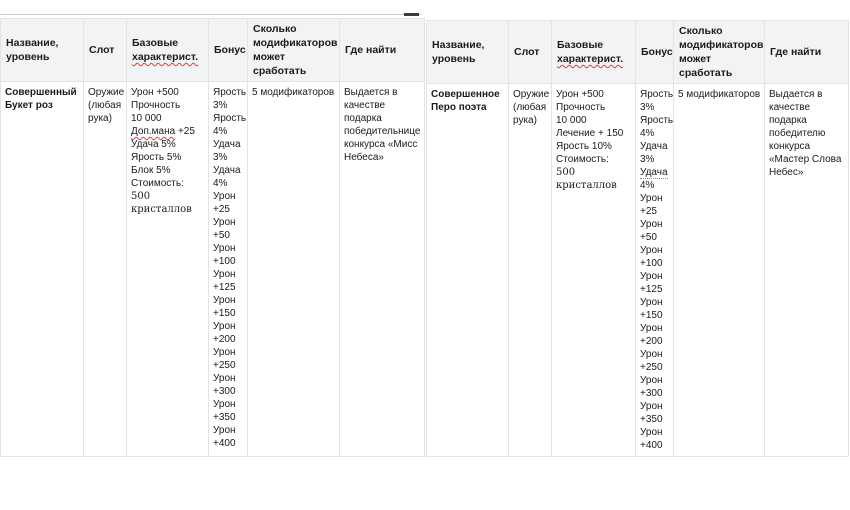 The width and height of the screenshot is (850, 510). Describe the element at coordinates (210, 14) in the screenshot. I see `window-divider-line` at that location.